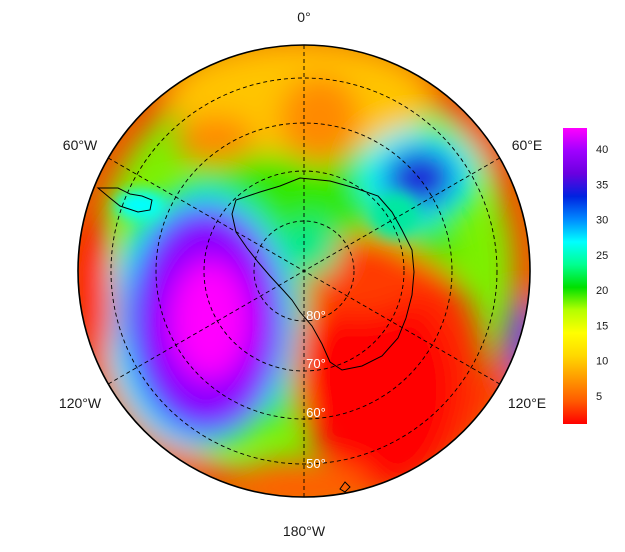  Describe the element at coordinates (316, 363) in the screenshot. I see `lat-label-70: 70°` at that location.